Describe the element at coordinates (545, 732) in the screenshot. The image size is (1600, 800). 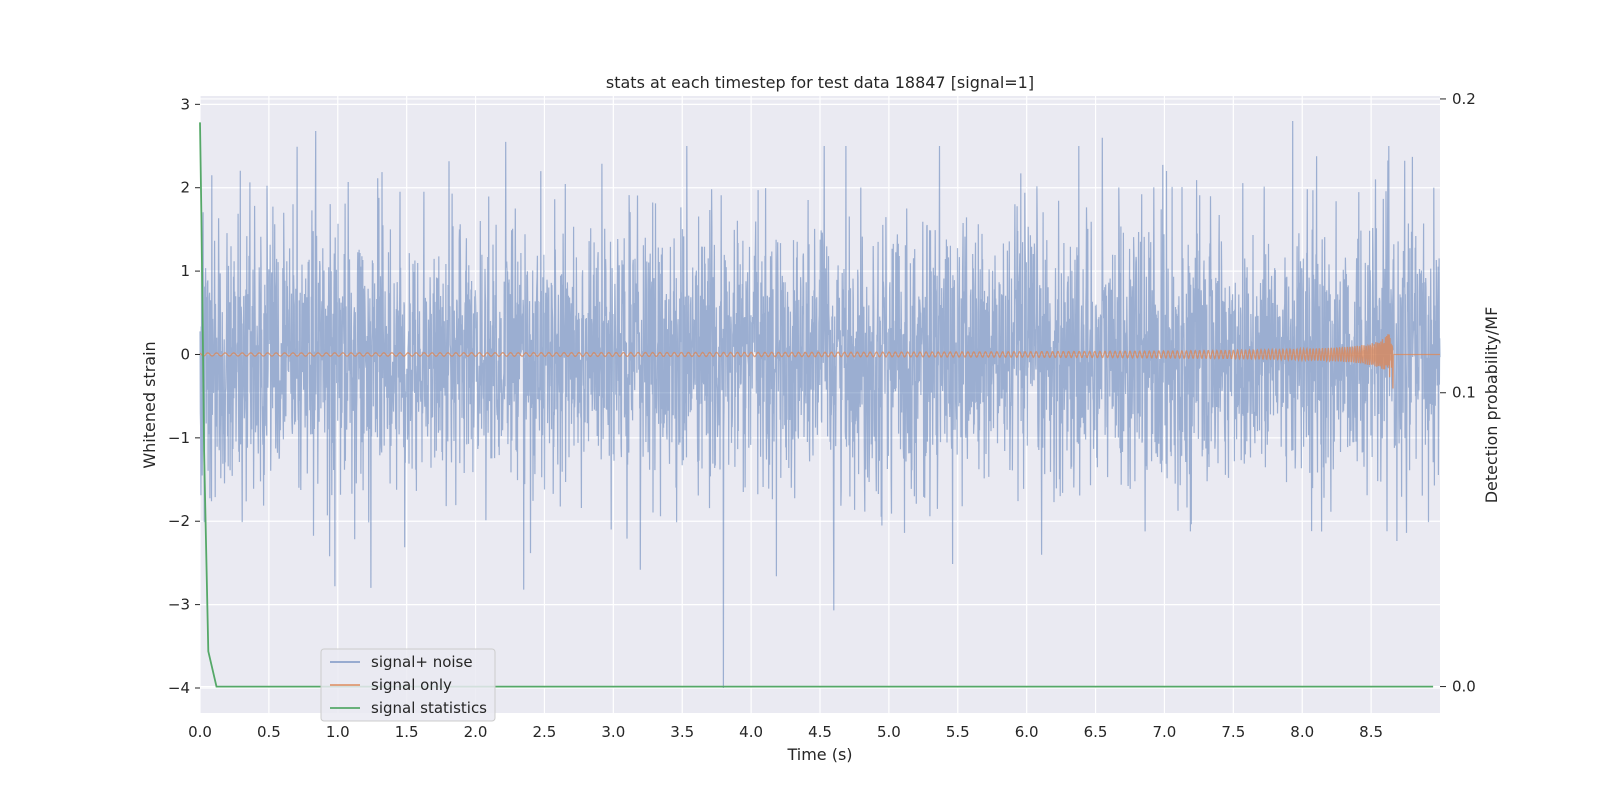
I see `x-tick-label-5: 2.5` at that location.